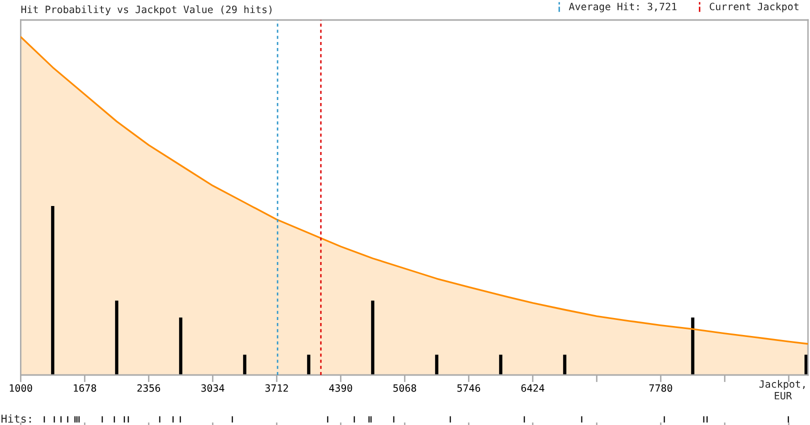 The image size is (810, 425). Describe the element at coordinates (660, 388) in the screenshot. I see `x-tick-label: 7780` at that location.